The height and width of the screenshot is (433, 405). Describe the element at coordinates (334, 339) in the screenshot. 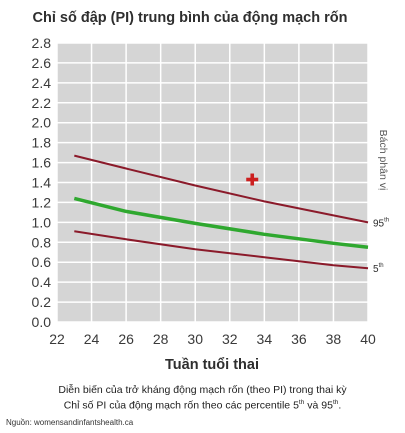

I see `x-tick-label: 38` at that location.